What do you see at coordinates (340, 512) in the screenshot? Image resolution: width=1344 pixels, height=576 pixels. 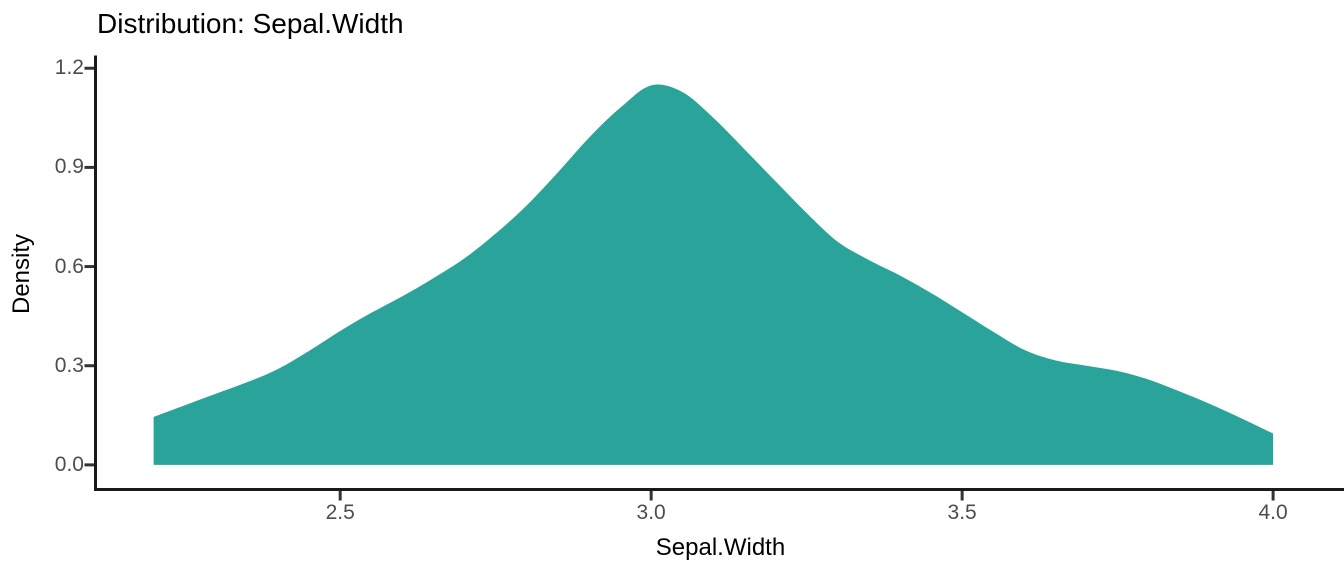 I see `x-tick-label: 2.5` at bounding box center [340, 512].